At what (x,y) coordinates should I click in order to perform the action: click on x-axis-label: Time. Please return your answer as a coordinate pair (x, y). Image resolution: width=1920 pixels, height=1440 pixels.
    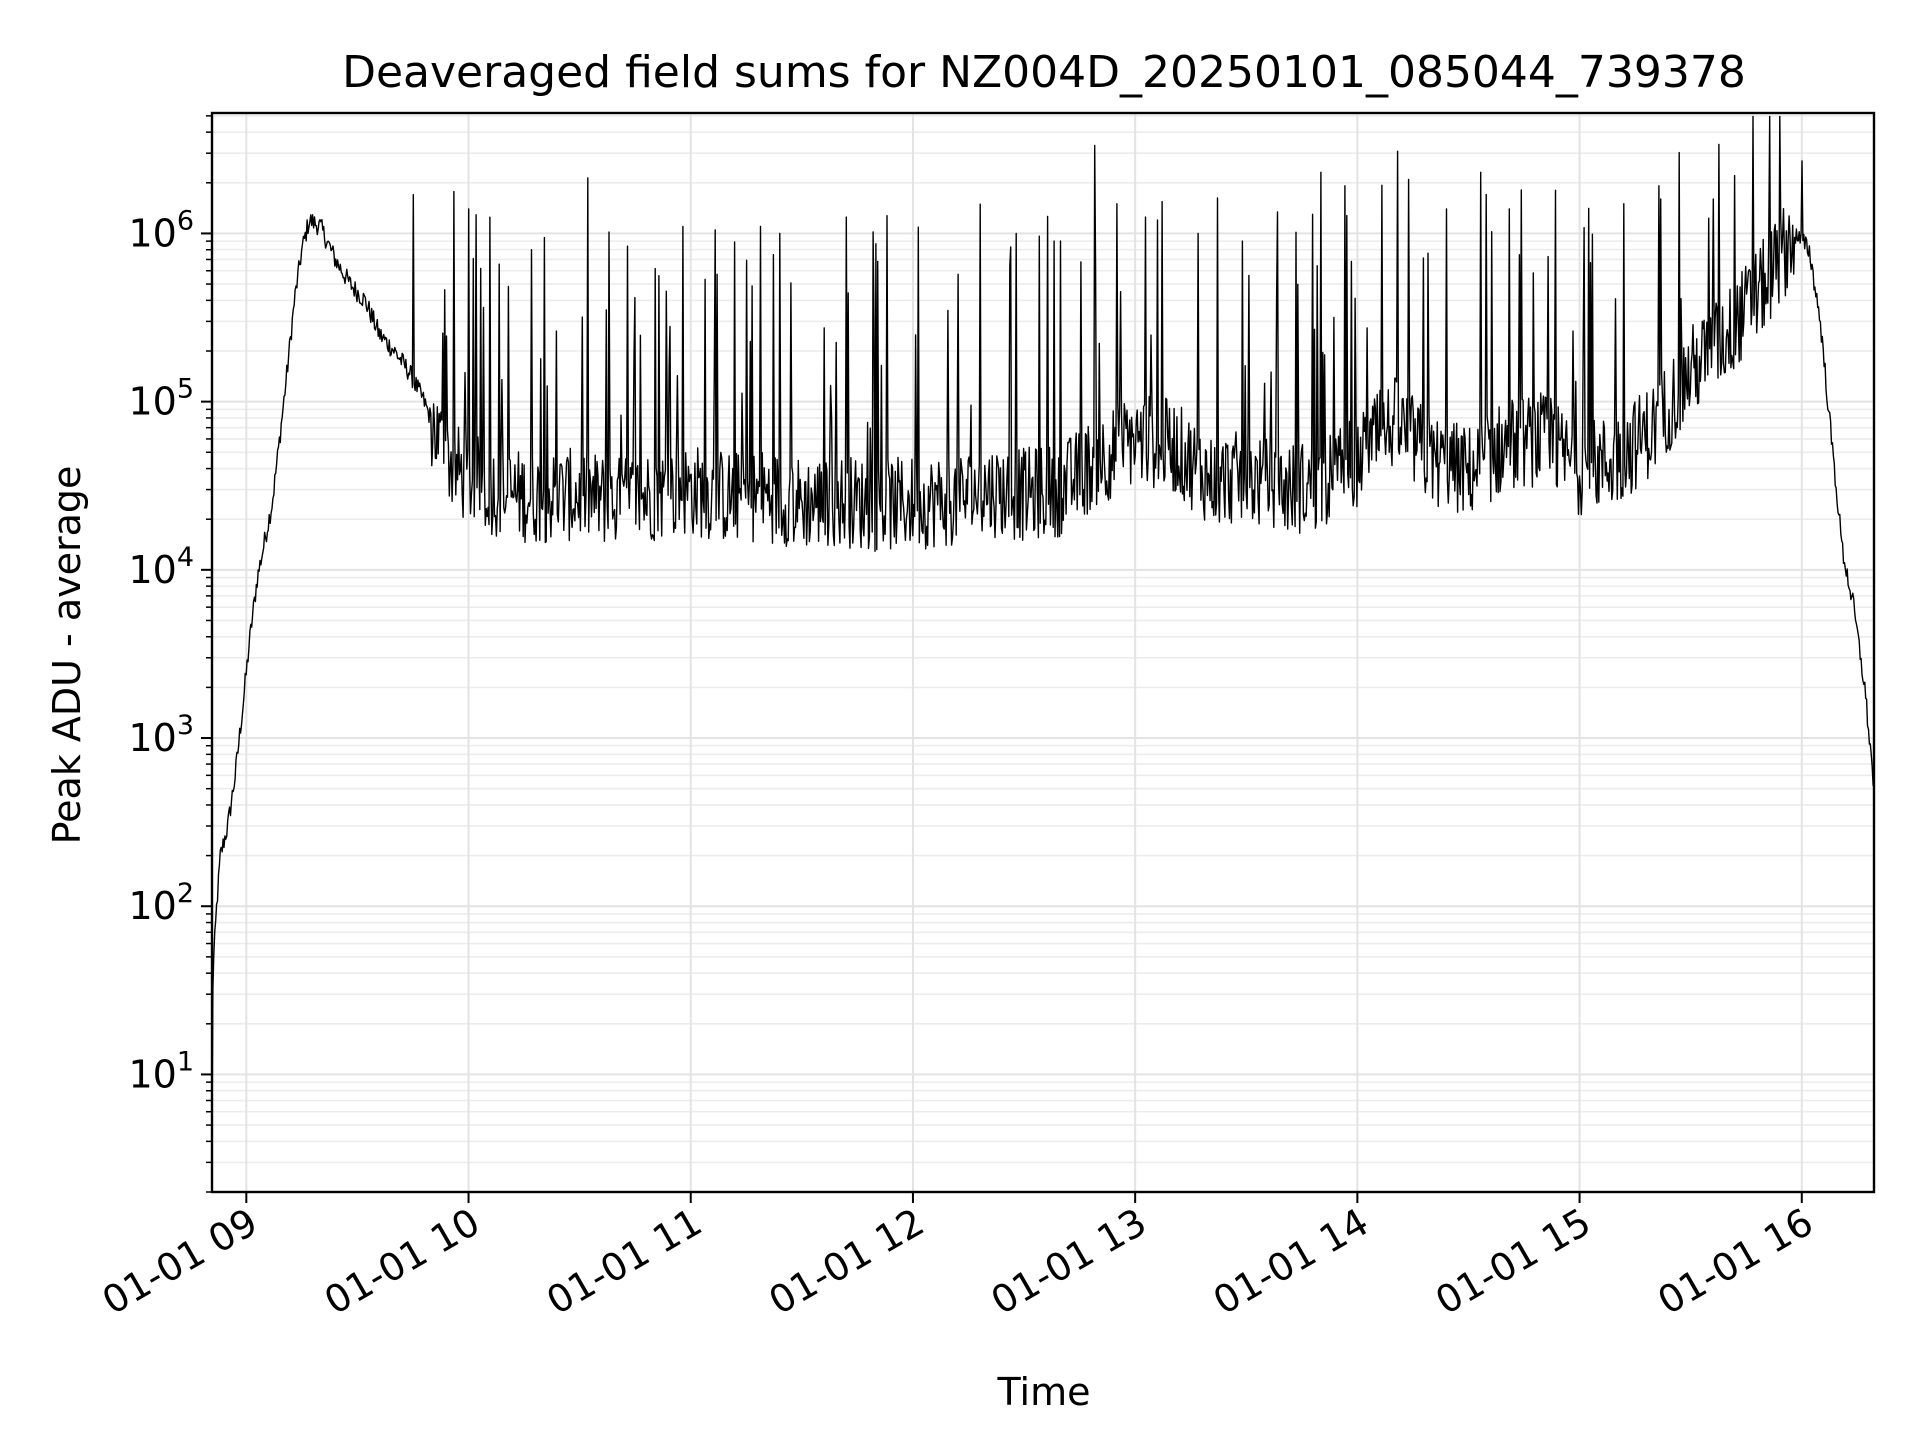
    Looking at the image, I should click on (1044, 1392).